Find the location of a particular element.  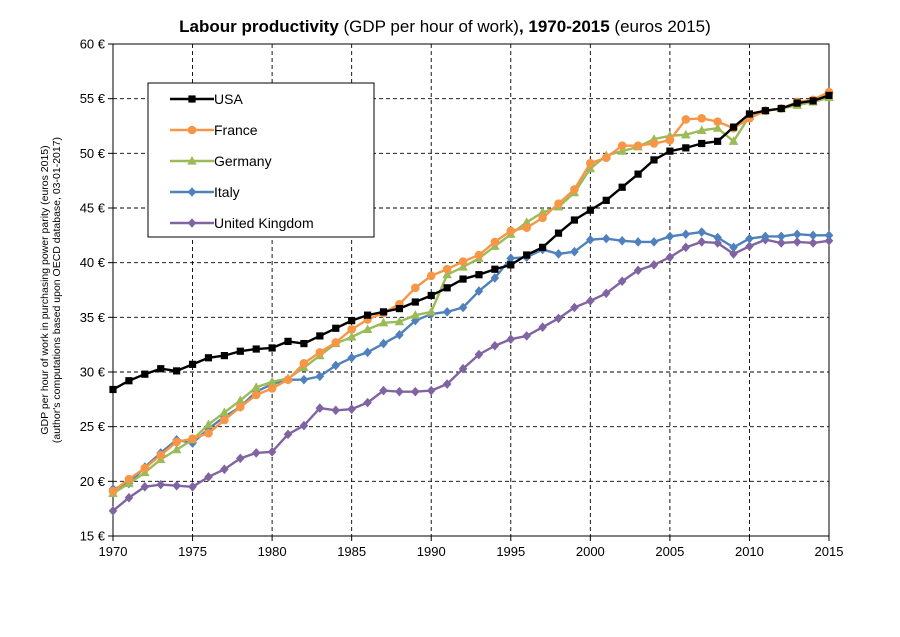

x-tick-label: 1990 is located at coordinates (431, 551).